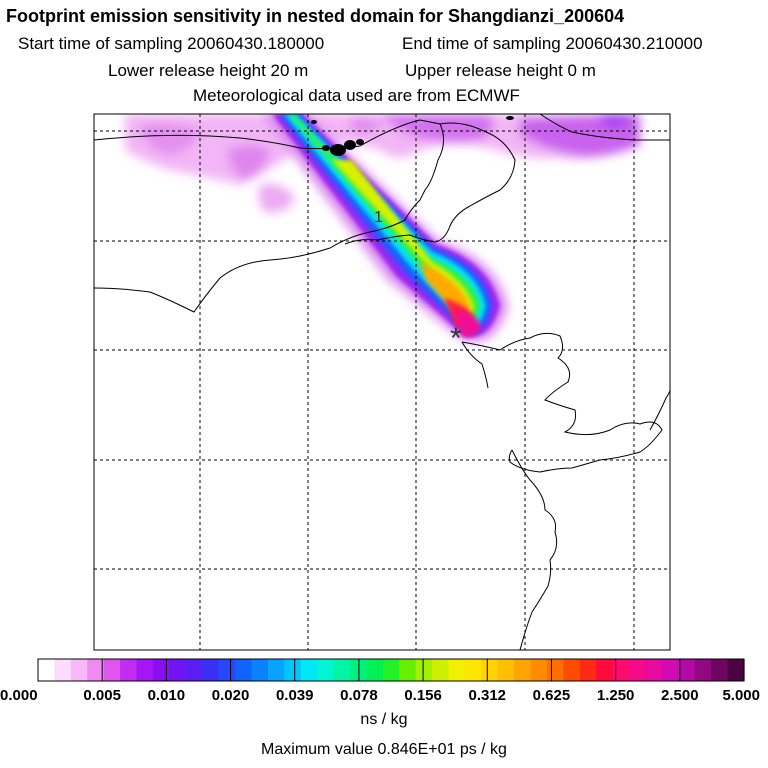 The width and height of the screenshot is (768, 768). Describe the element at coordinates (359, 695) in the screenshot. I see `colorbar-tick-label: 0.078` at that location.